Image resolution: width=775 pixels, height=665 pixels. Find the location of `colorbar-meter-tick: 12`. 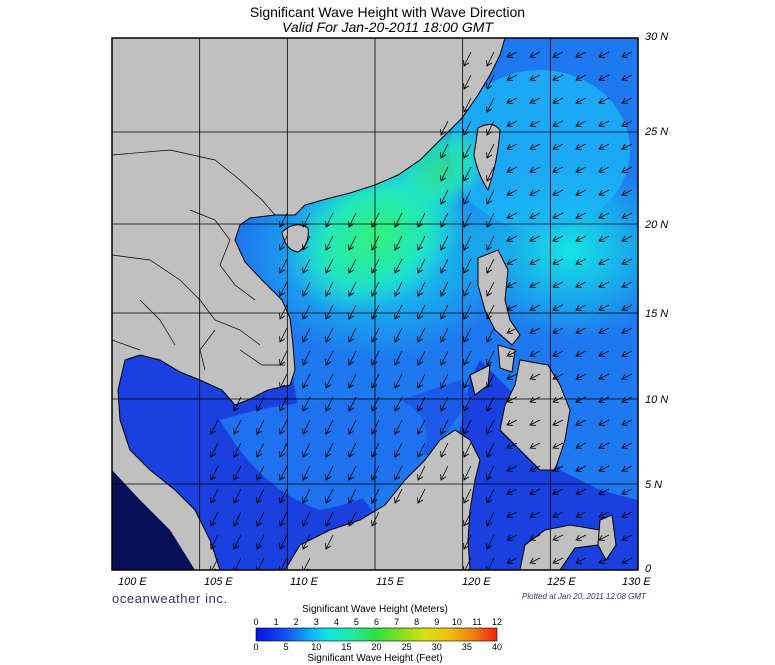

colorbar-meter-tick: 12 is located at coordinates (497, 622).